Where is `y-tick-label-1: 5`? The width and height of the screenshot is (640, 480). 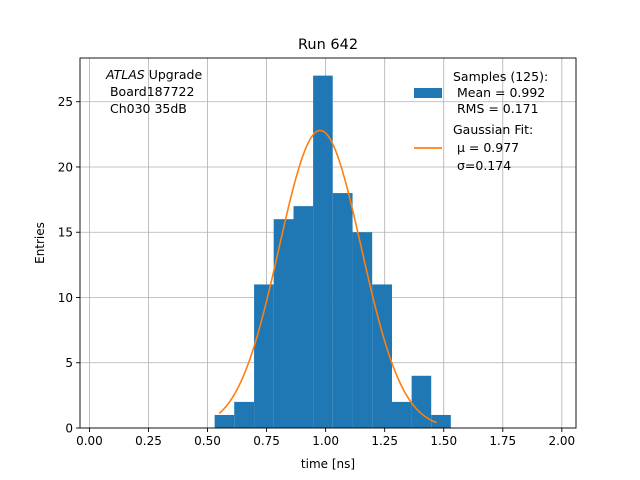
y-tick-label-1: 5 is located at coordinates (69, 363).